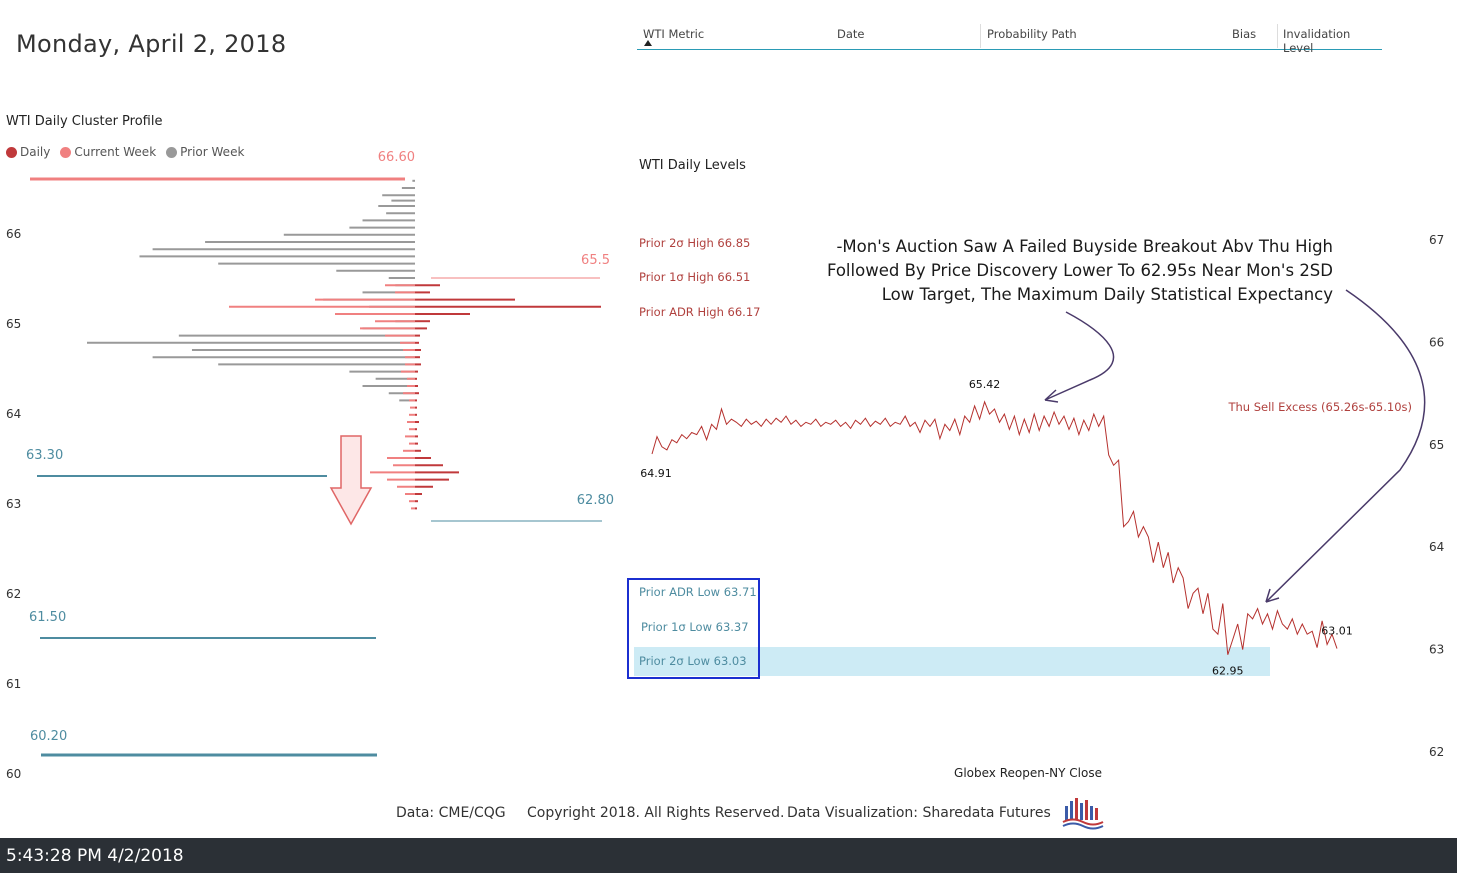  What do you see at coordinates (1317, 41) in the screenshot?
I see `column-header-invalidation-level: Invalidation Level` at bounding box center [1317, 41].